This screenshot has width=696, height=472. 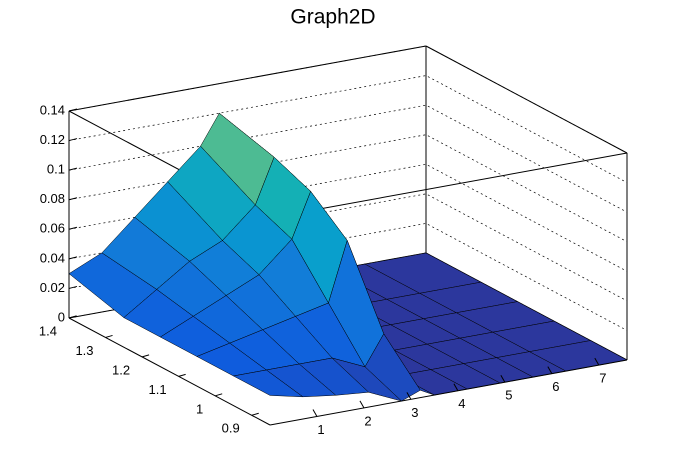 I want to click on x-tick-label: 3, so click(x=414, y=412).